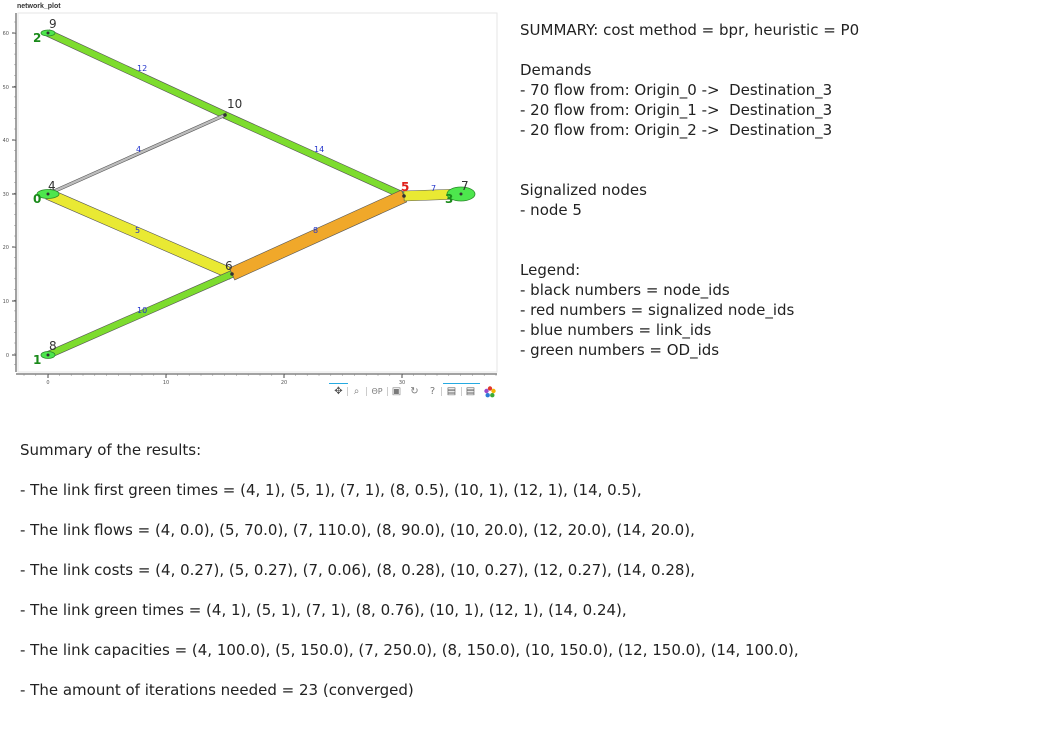 The width and height of the screenshot is (1050, 750). What do you see at coordinates (47, 383) in the screenshot?
I see `x-tick-label: 0` at bounding box center [47, 383].